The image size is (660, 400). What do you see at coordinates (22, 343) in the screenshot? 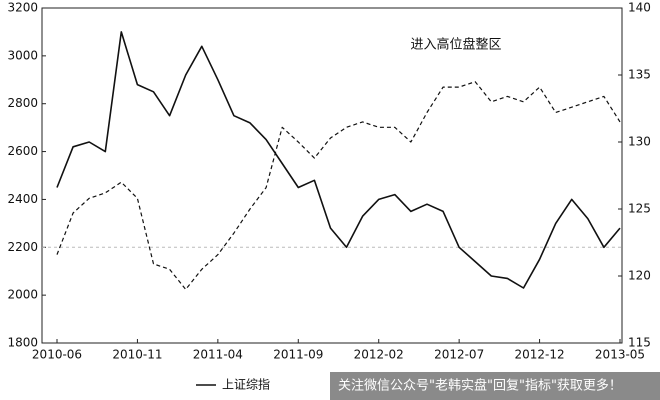
I see `y-tick-label: 1800` at bounding box center [22, 343].